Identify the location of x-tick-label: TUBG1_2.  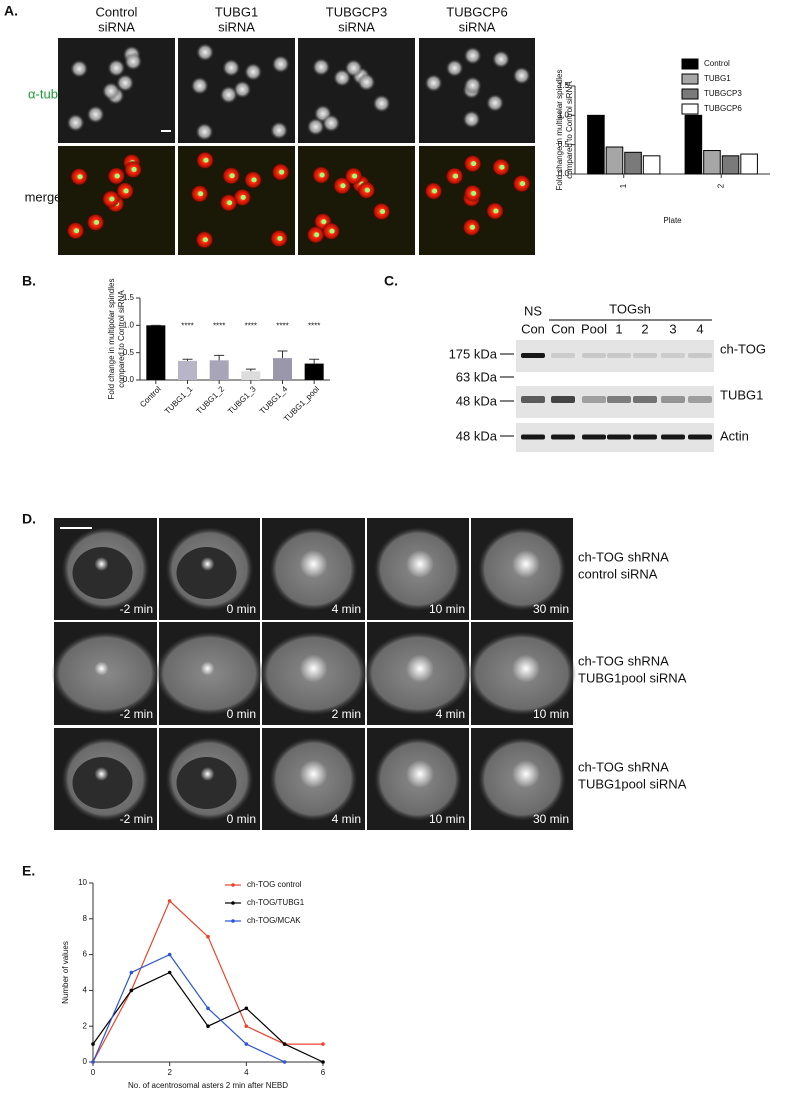
(211, 400).